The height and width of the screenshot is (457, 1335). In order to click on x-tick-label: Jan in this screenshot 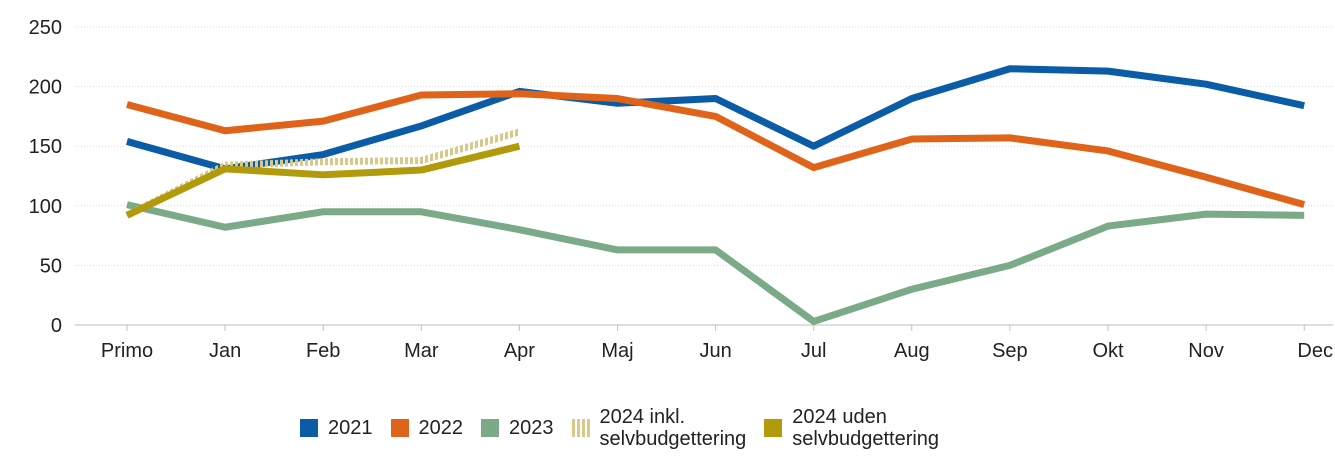, I will do `click(225, 351)`.